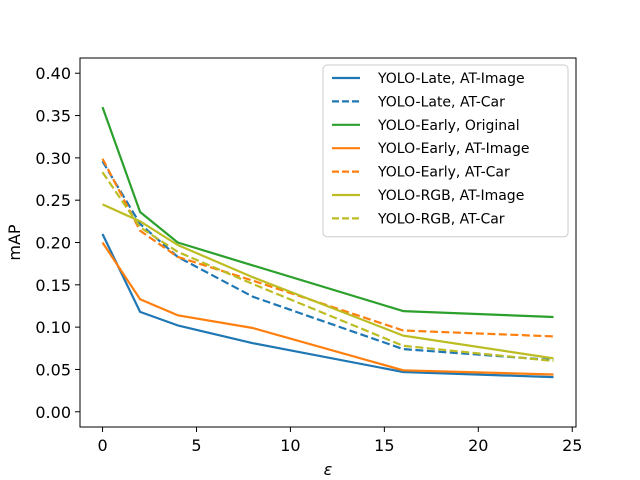  What do you see at coordinates (53, 285) in the screenshot?
I see `y-tick-label: 0.15` at bounding box center [53, 285].